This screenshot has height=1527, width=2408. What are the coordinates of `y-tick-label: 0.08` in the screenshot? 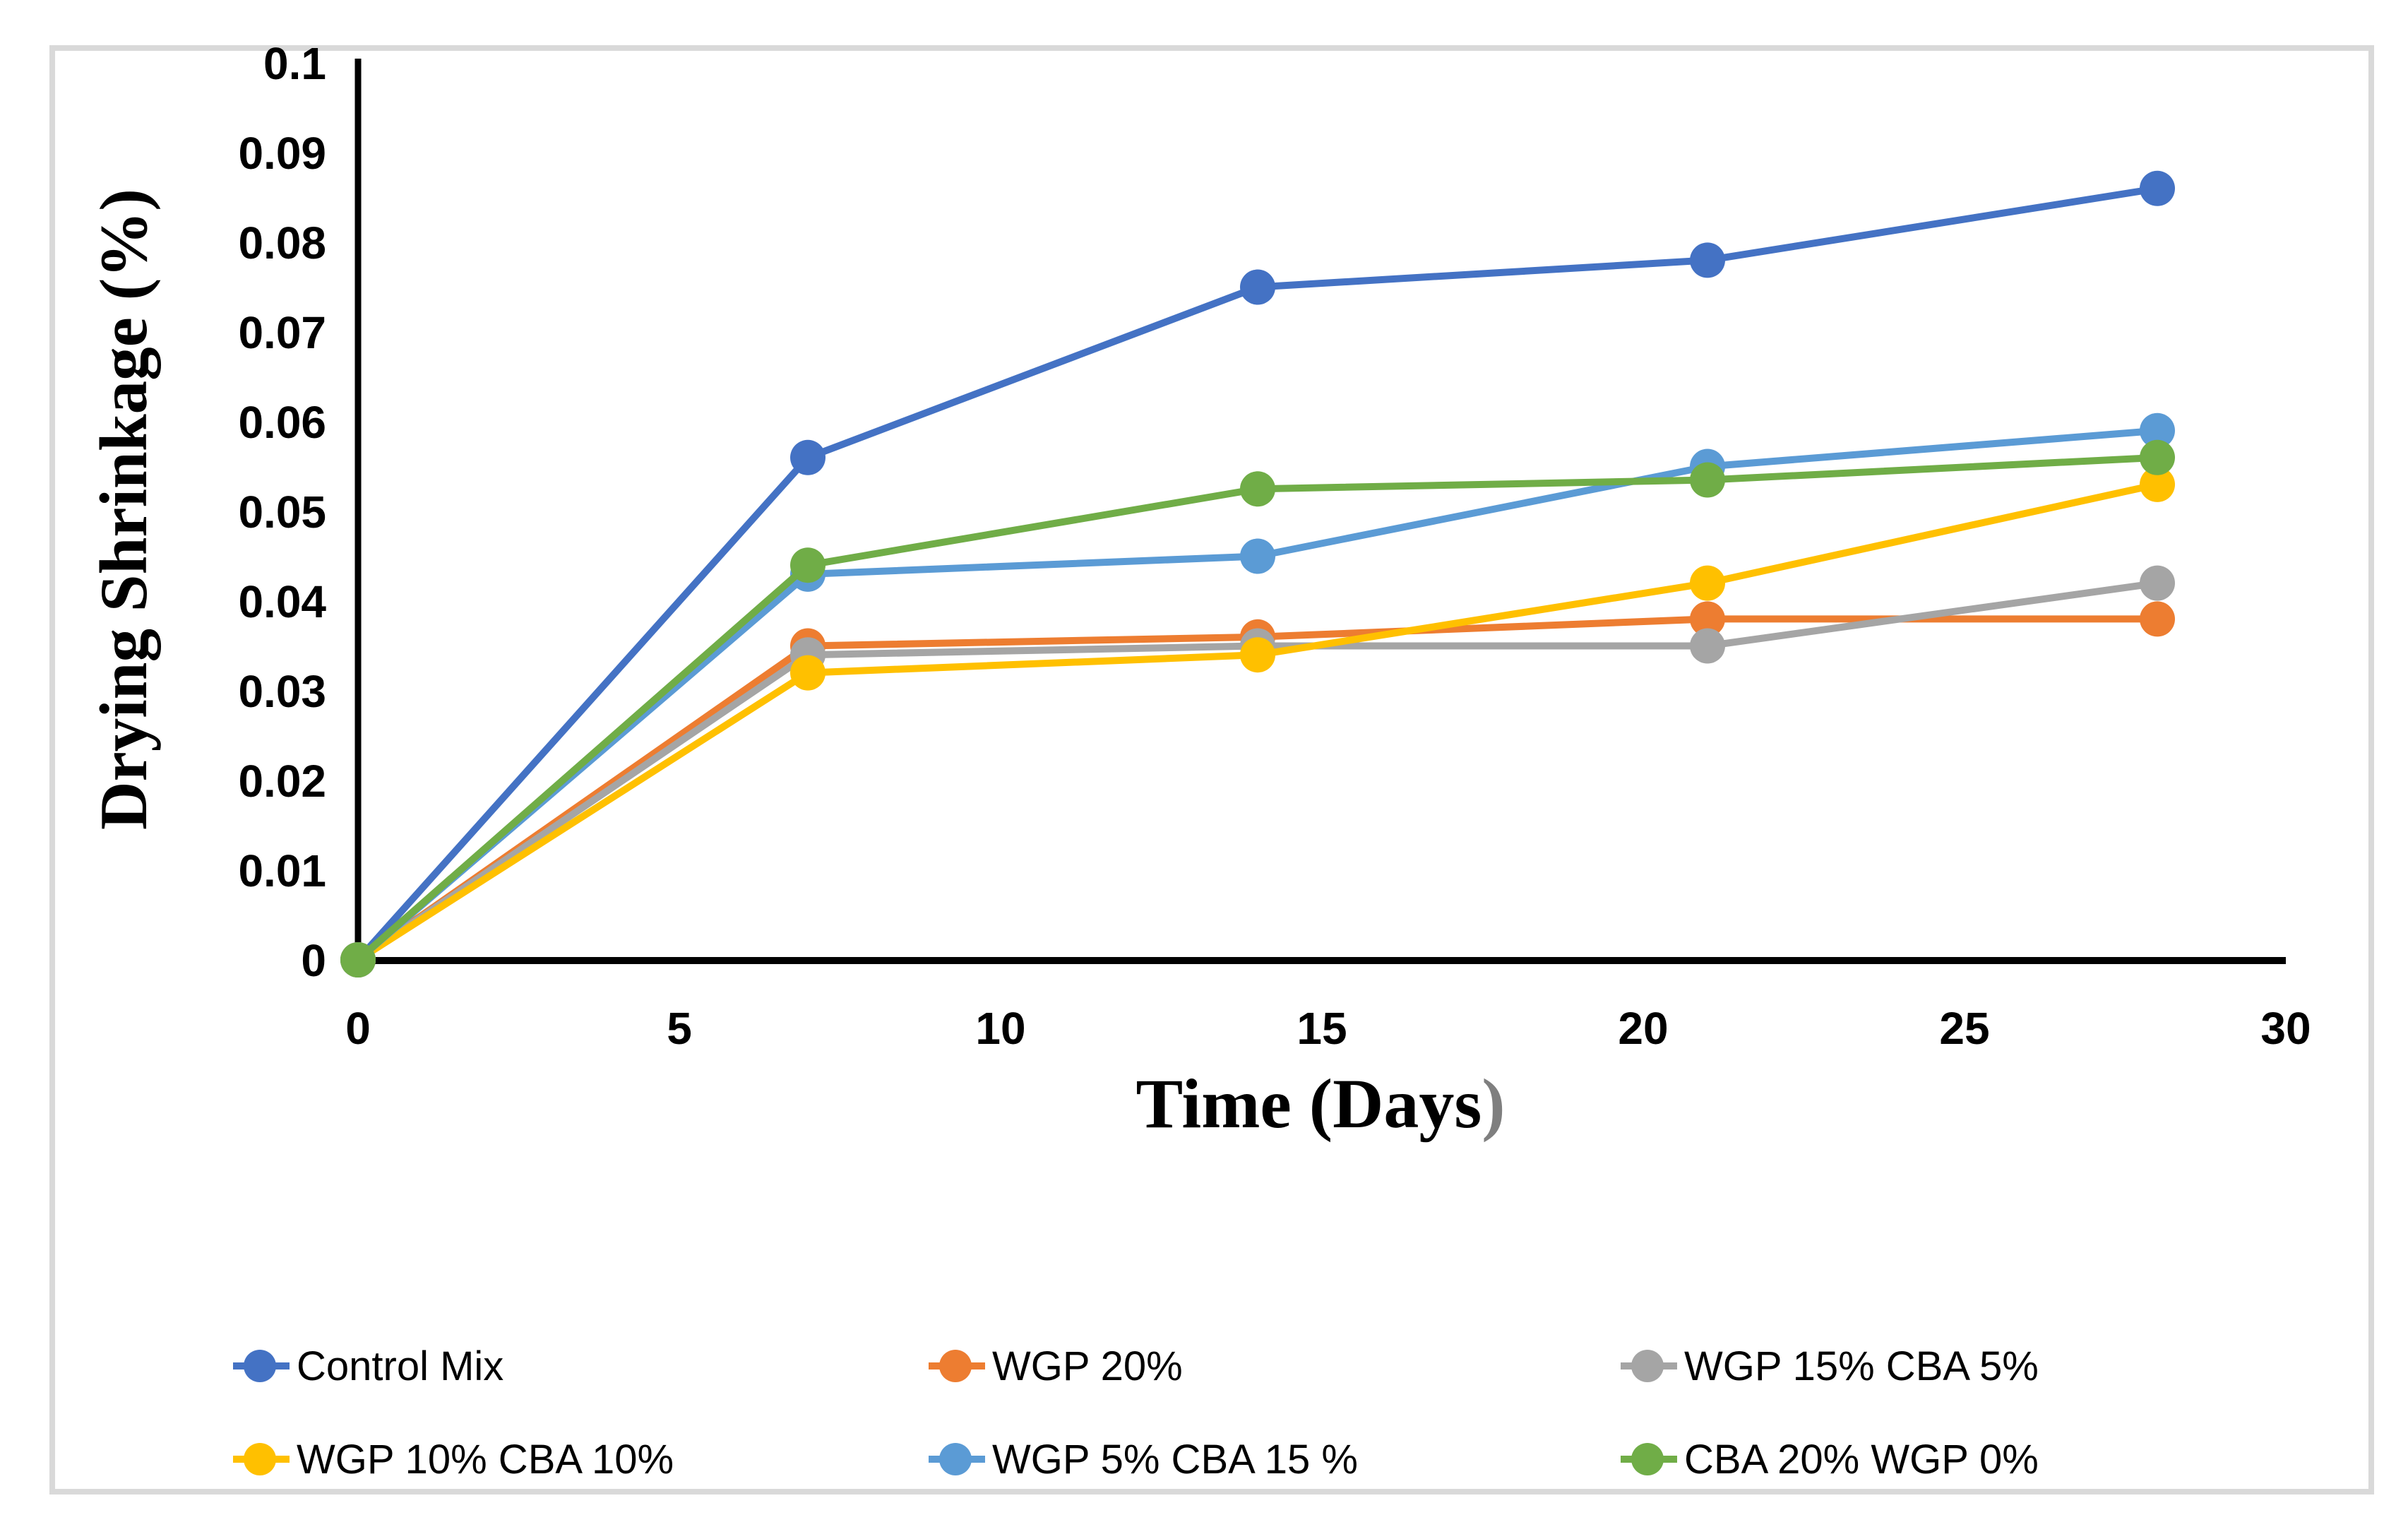 It's located at (282, 243).